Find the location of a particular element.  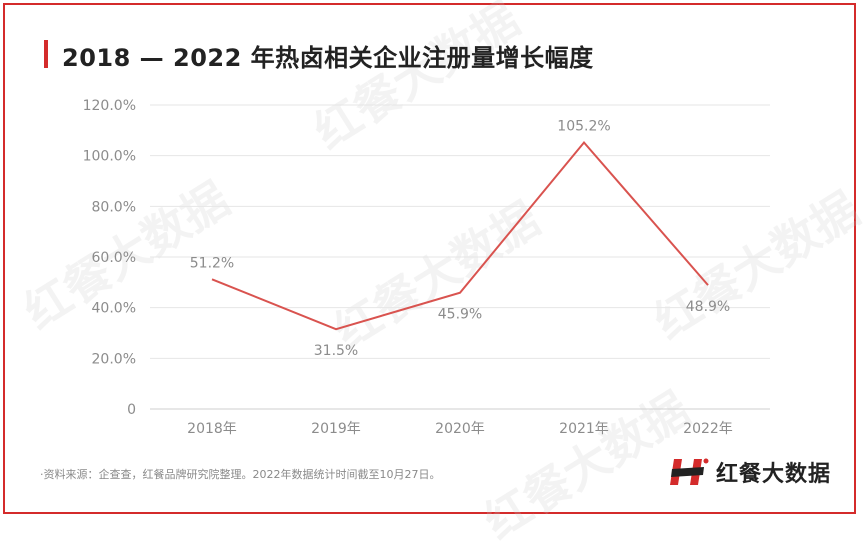

x-tick-label: 2020年 is located at coordinates (460, 429).